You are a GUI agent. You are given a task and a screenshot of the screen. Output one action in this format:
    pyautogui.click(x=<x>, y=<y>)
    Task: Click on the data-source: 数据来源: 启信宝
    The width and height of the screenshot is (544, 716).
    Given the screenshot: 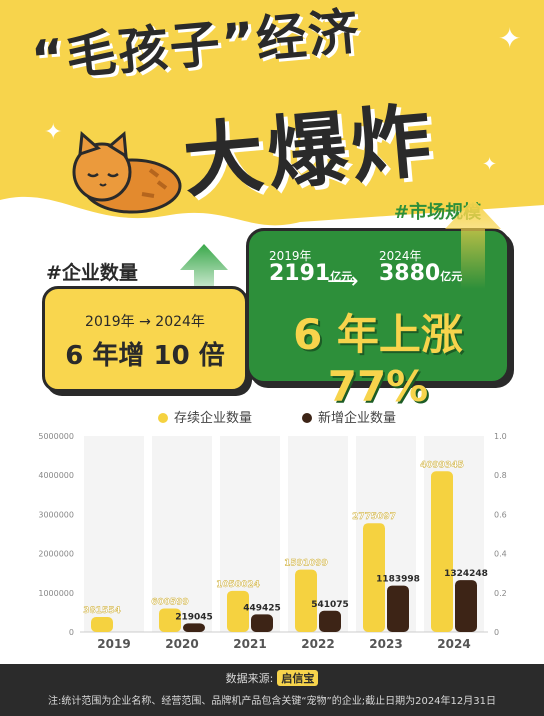 What is the action you would take?
    pyautogui.click(x=272, y=678)
    